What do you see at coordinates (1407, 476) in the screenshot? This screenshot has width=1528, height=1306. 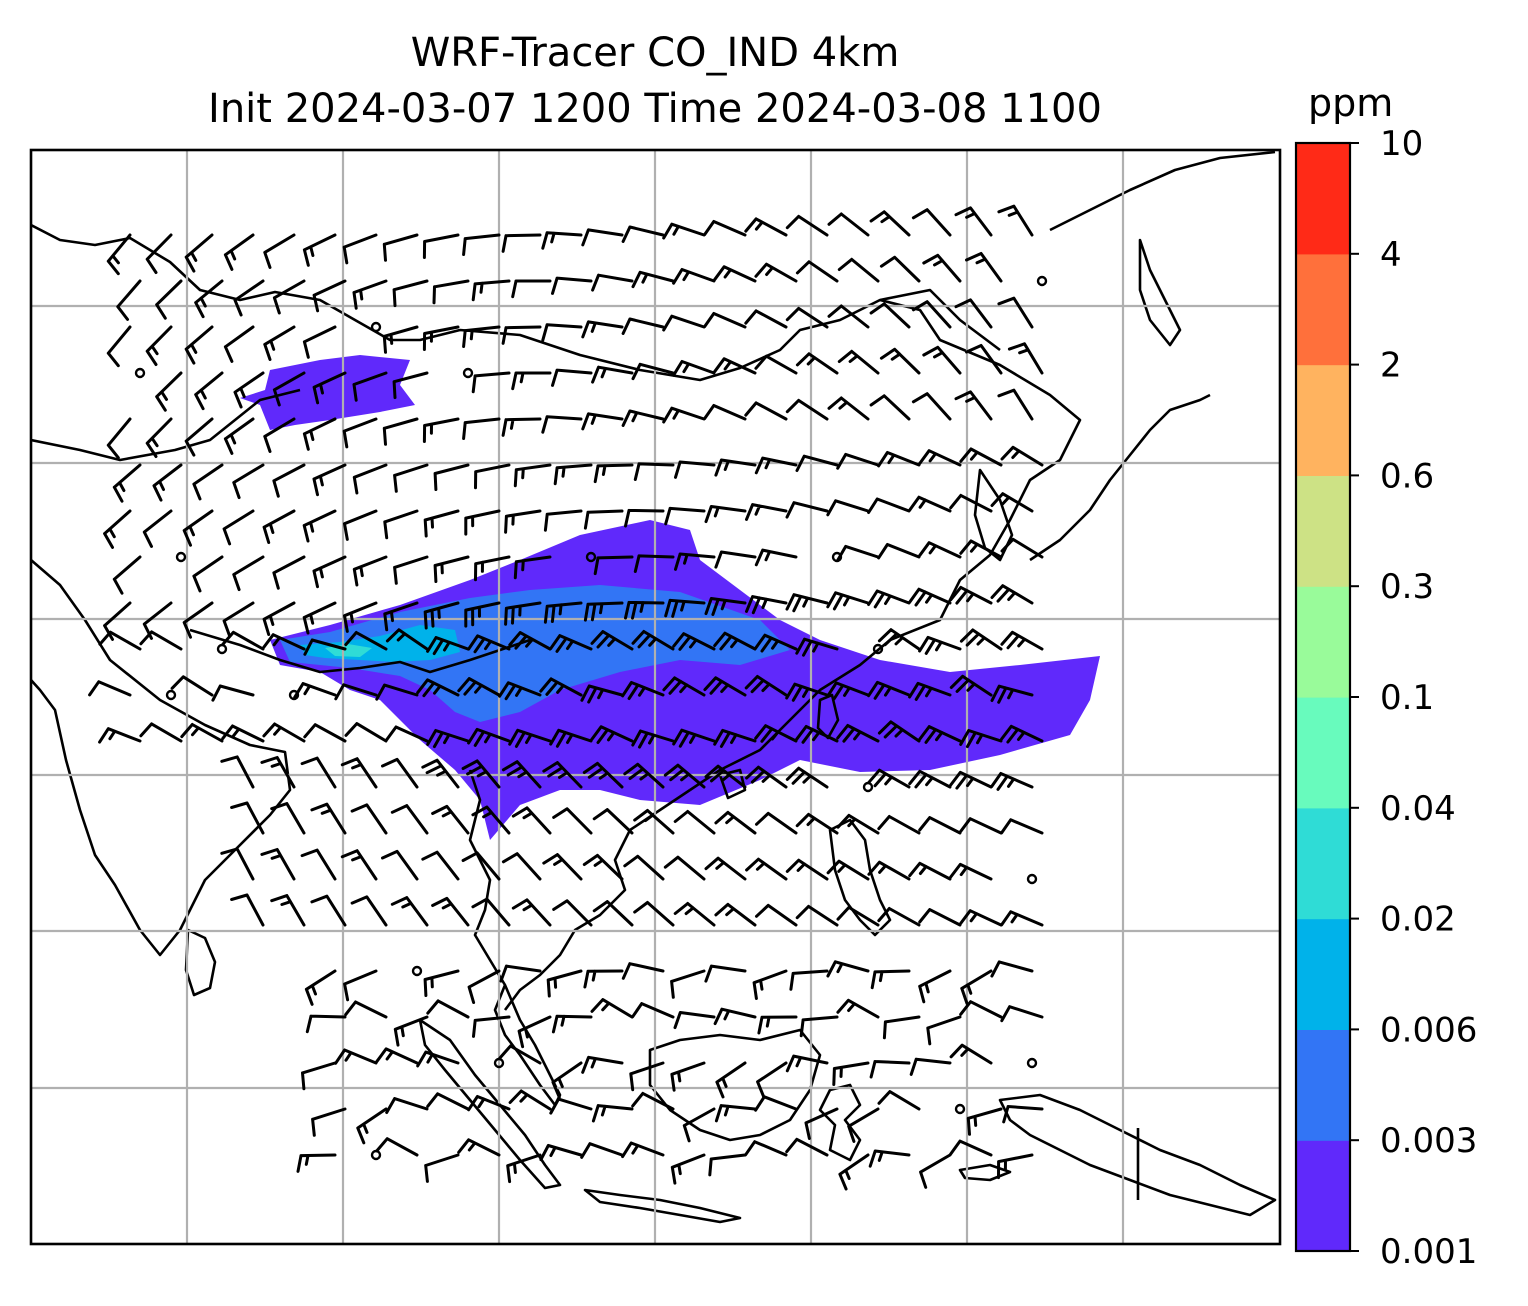 I see `colorbar-tick-label: 0.6` at bounding box center [1407, 476].